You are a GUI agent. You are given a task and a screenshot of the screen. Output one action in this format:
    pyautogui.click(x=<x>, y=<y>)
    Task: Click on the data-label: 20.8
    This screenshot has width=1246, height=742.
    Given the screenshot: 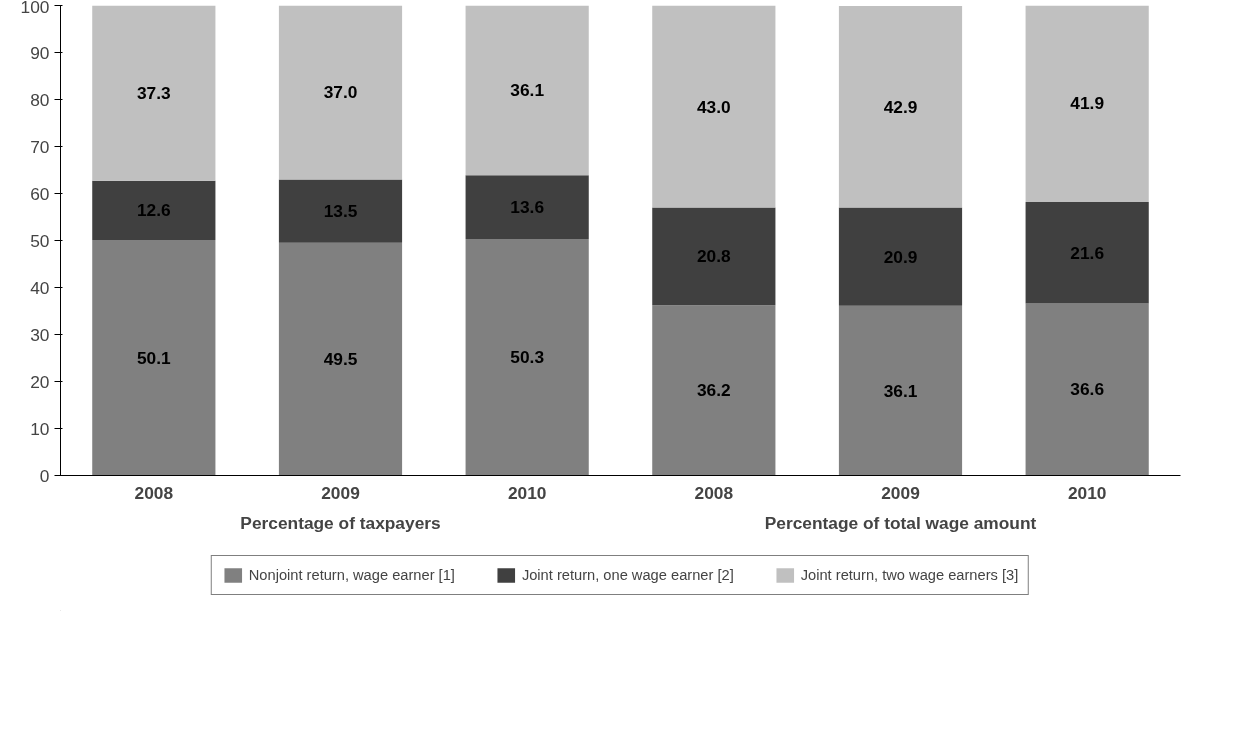 What is the action you would take?
    pyautogui.click(x=714, y=256)
    